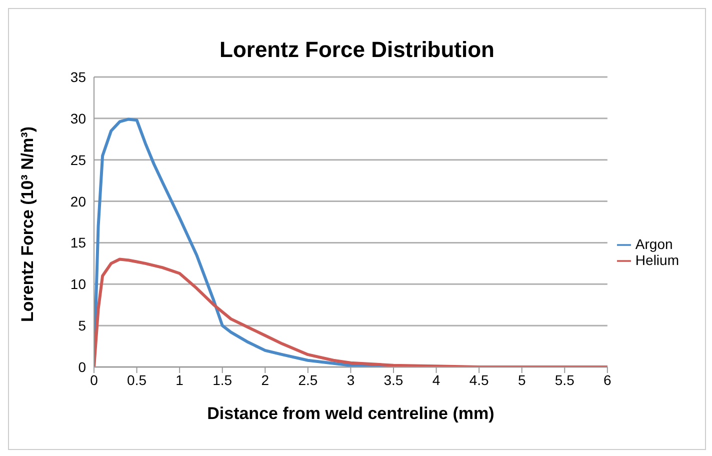 This screenshot has height=456, width=712. What do you see at coordinates (78, 201) in the screenshot?
I see `y-tick-label: 20` at bounding box center [78, 201].